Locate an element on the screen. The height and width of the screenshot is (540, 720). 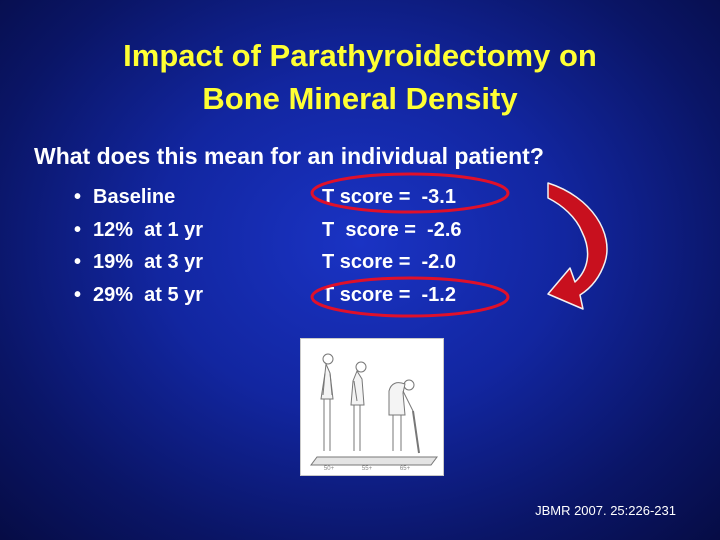
title-line-1: Impact of Parathyroidectomy on is located at coordinates (360, 55).